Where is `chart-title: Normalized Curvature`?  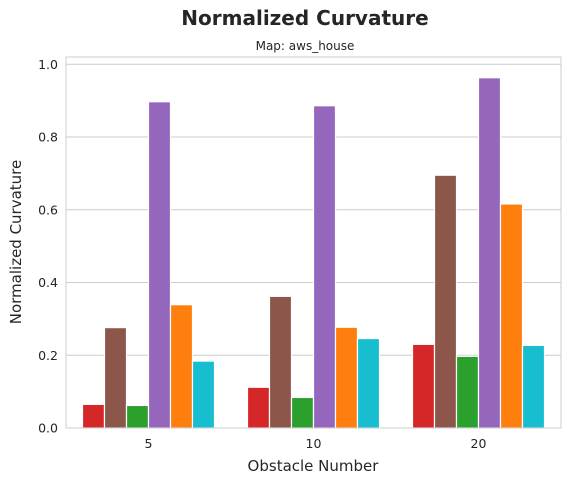
chart-title: Normalized Curvature is located at coordinates (304, 18).